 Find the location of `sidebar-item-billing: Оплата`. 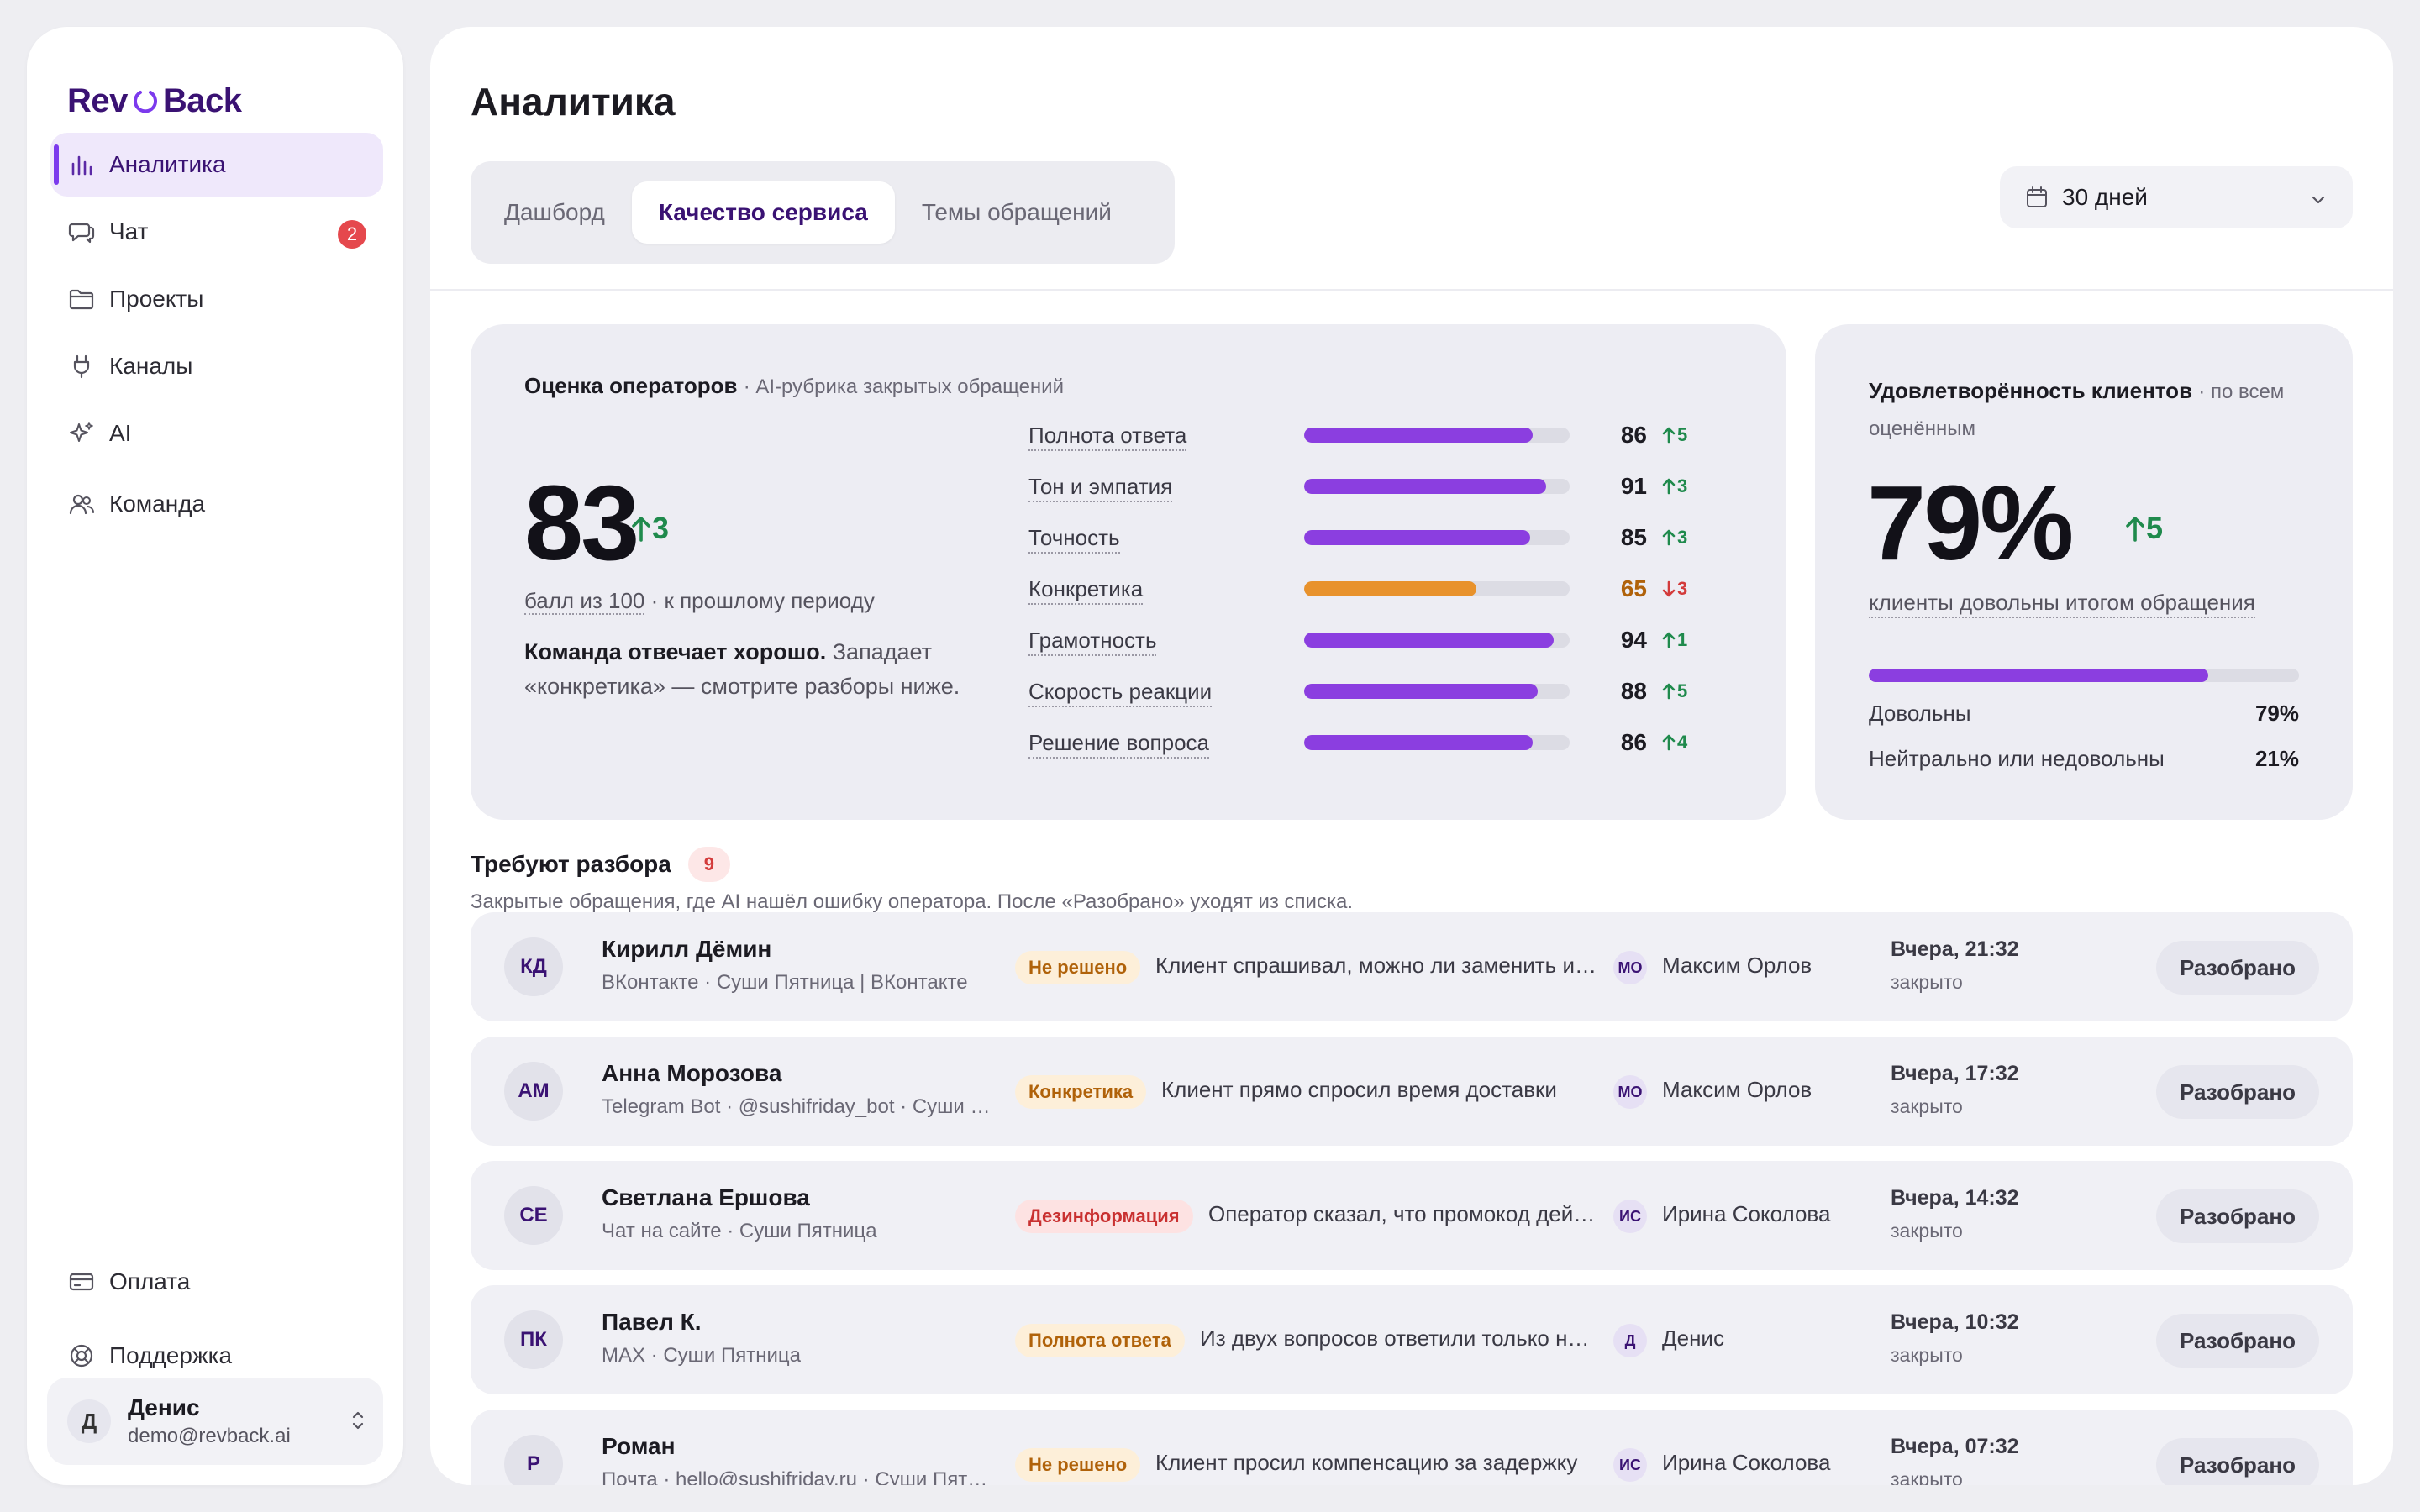

sidebar-item-billing: Оплата is located at coordinates (217, 1282).